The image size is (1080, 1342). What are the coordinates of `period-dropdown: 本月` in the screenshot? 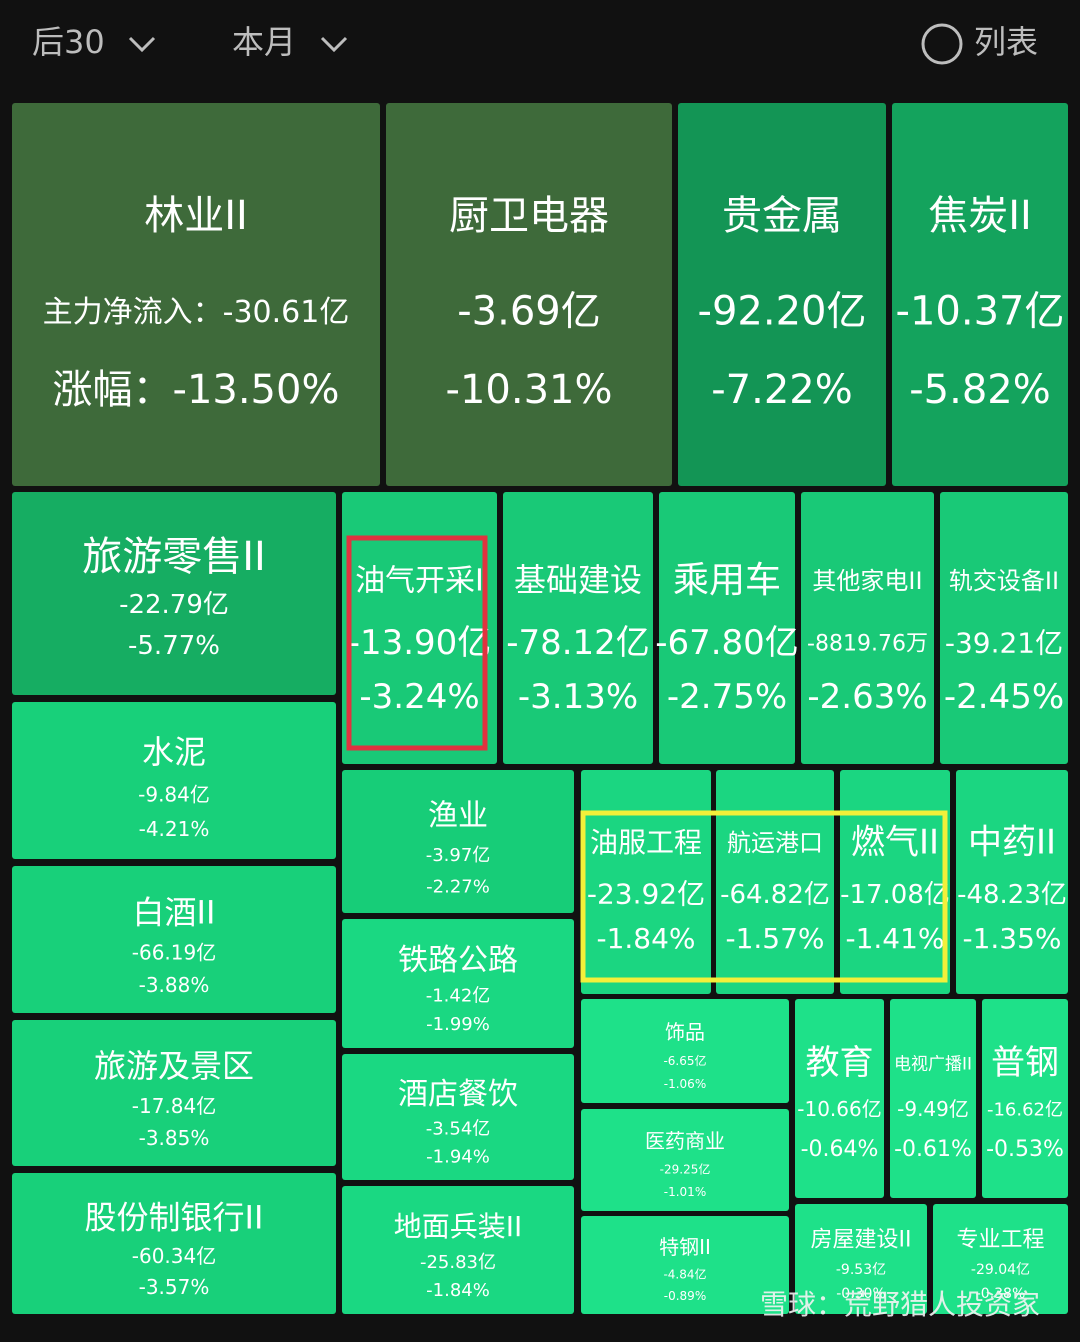 It's located at (264, 42).